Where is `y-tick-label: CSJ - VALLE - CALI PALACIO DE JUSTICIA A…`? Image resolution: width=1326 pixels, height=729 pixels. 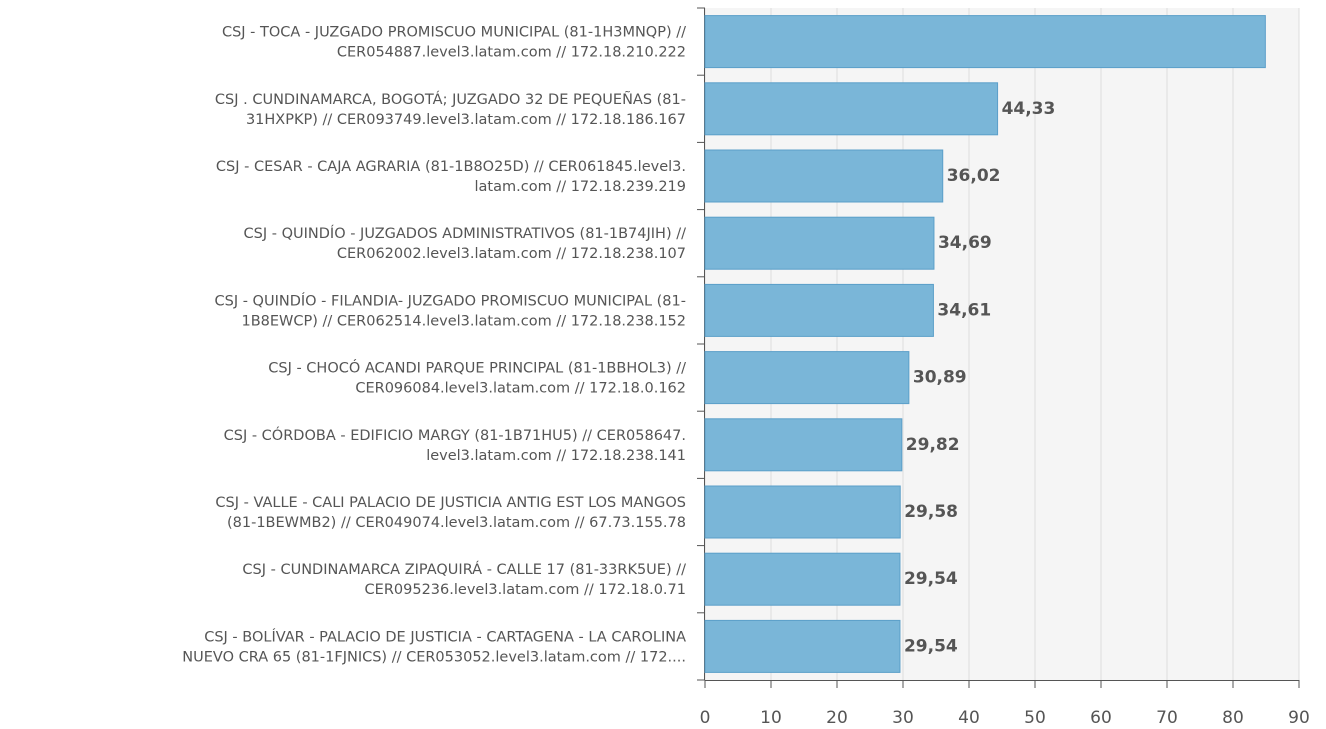 y-tick-label: CSJ - VALLE - CALI PALACIO DE JUSTICIA A… is located at coordinates (450, 503).